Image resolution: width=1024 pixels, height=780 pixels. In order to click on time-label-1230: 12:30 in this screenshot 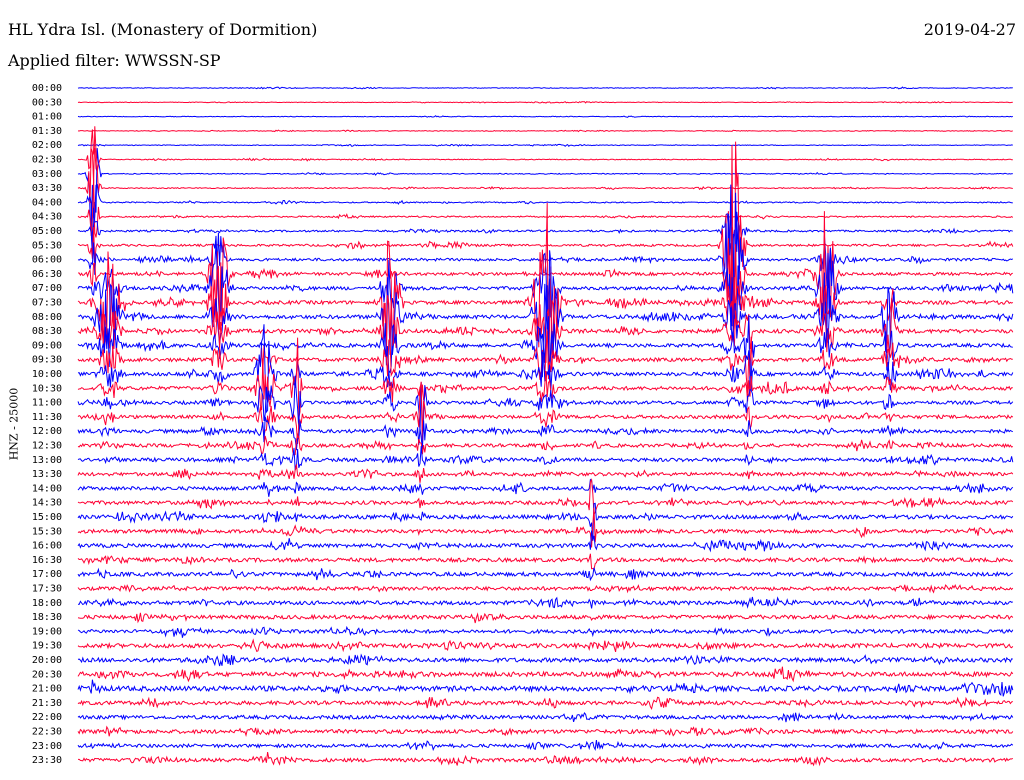, I will do `click(47, 446)`.